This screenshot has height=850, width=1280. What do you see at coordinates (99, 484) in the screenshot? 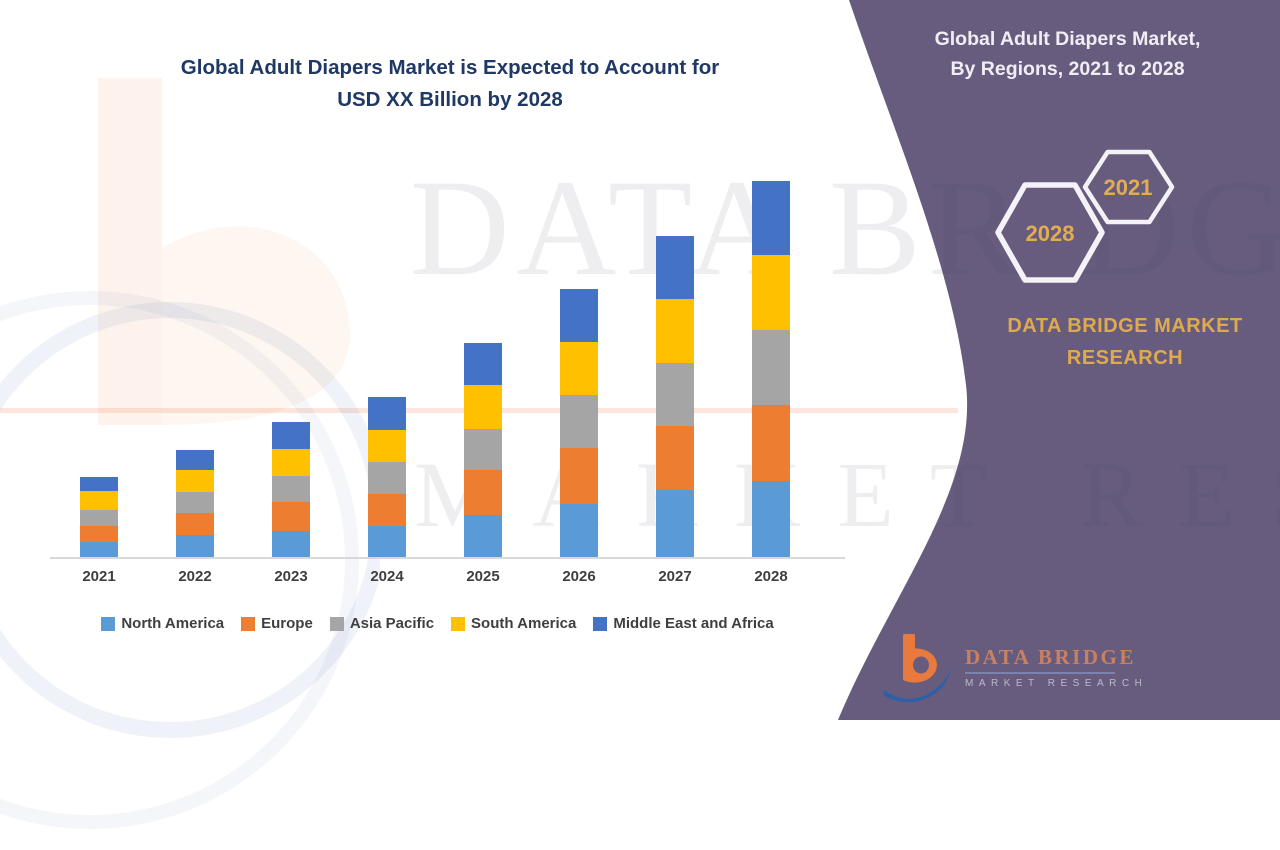
I see `bar-segment-2021-middle-east-and-africa` at bounding box center [99, 484].